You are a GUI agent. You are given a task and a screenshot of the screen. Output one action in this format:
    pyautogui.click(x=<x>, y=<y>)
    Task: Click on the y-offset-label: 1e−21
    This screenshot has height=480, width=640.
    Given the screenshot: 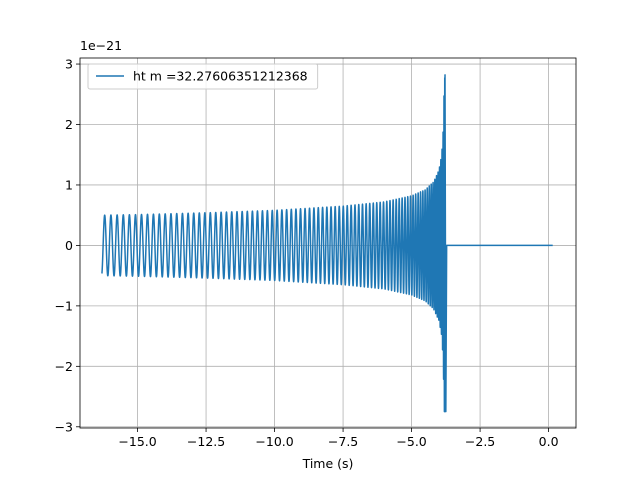 What is the action you would take?
    pyautogui.click(x=101, y=45)
    